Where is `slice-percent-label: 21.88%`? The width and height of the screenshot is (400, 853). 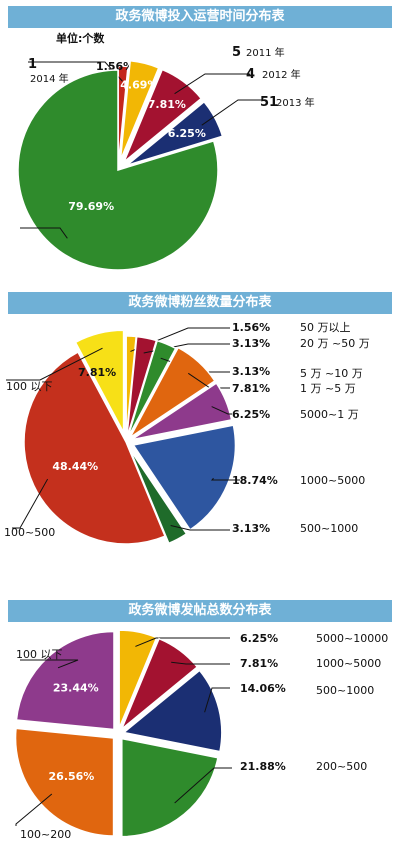
slice-percent-label: 21.88% is located at coordinates (263, 766).